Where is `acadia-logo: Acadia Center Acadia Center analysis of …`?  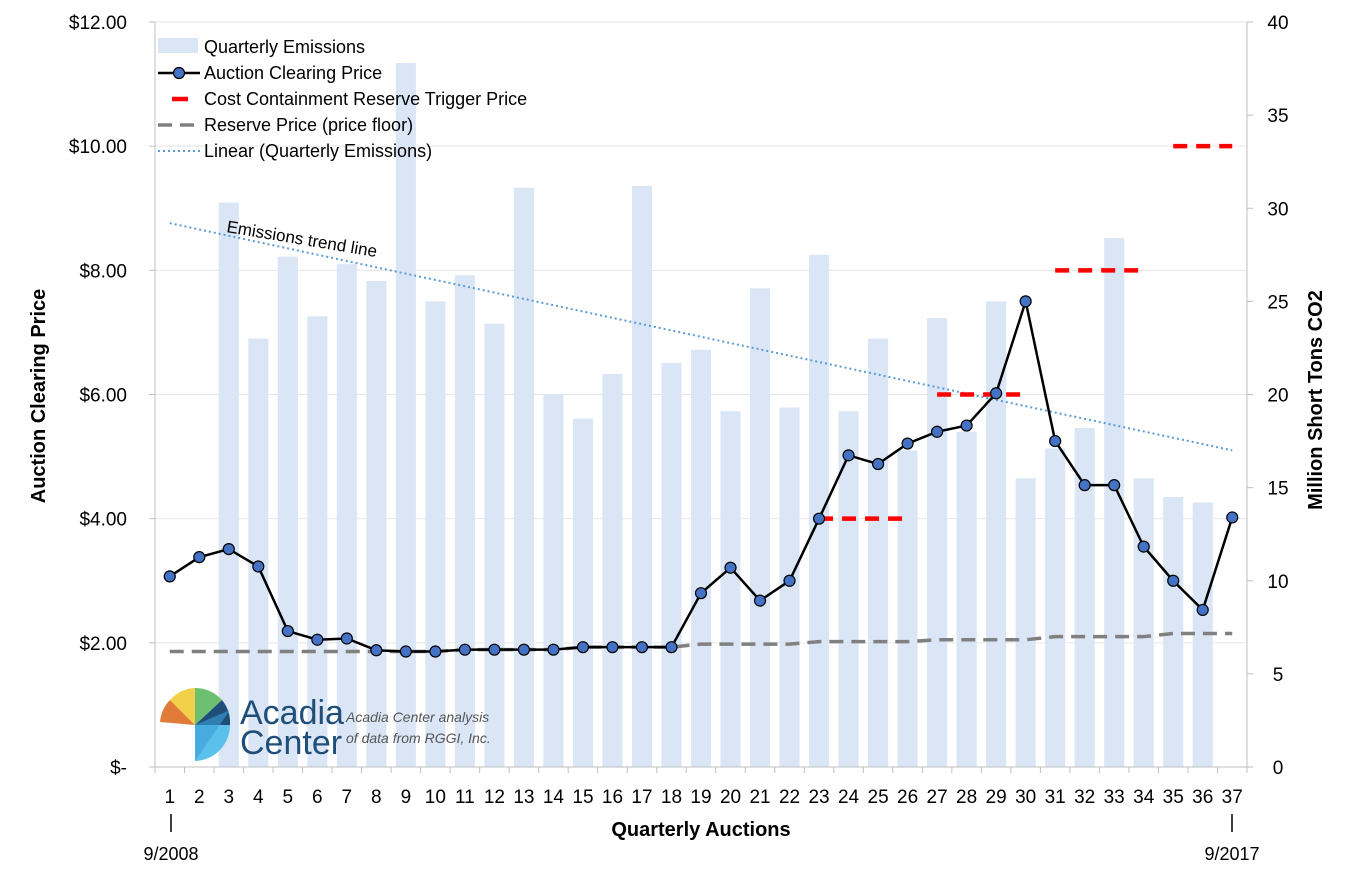
acadia-logo: Acadia Center Acadia Center analysis of … is located at coordinates (325, 724).